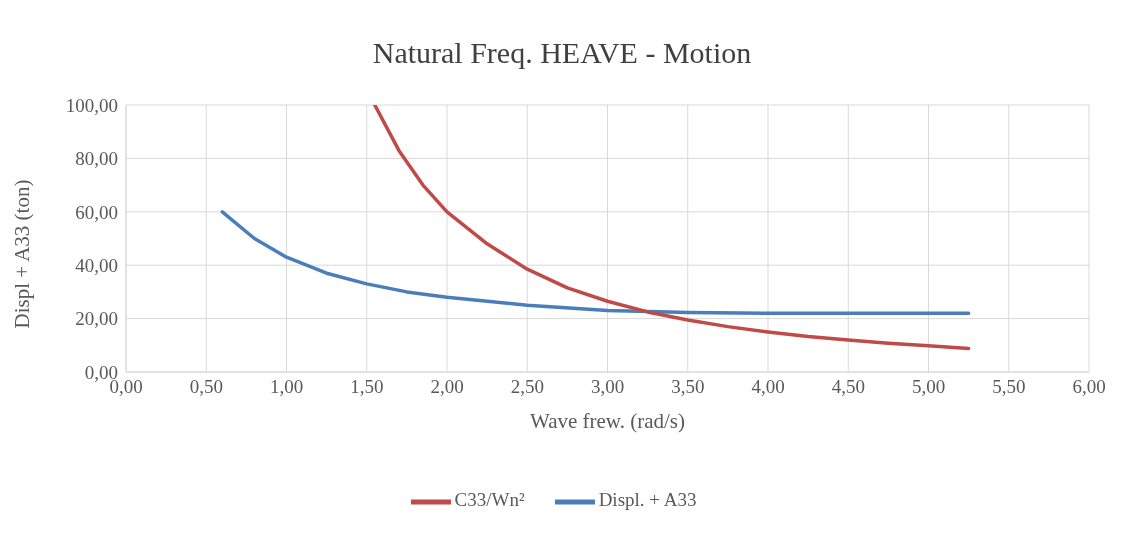 This screenshot has height=540, width=1124. What do you see at coordinates (768, 387) in the screenshot?
I see `x-tick-label: 4,00` at bounding box center [768, 387].